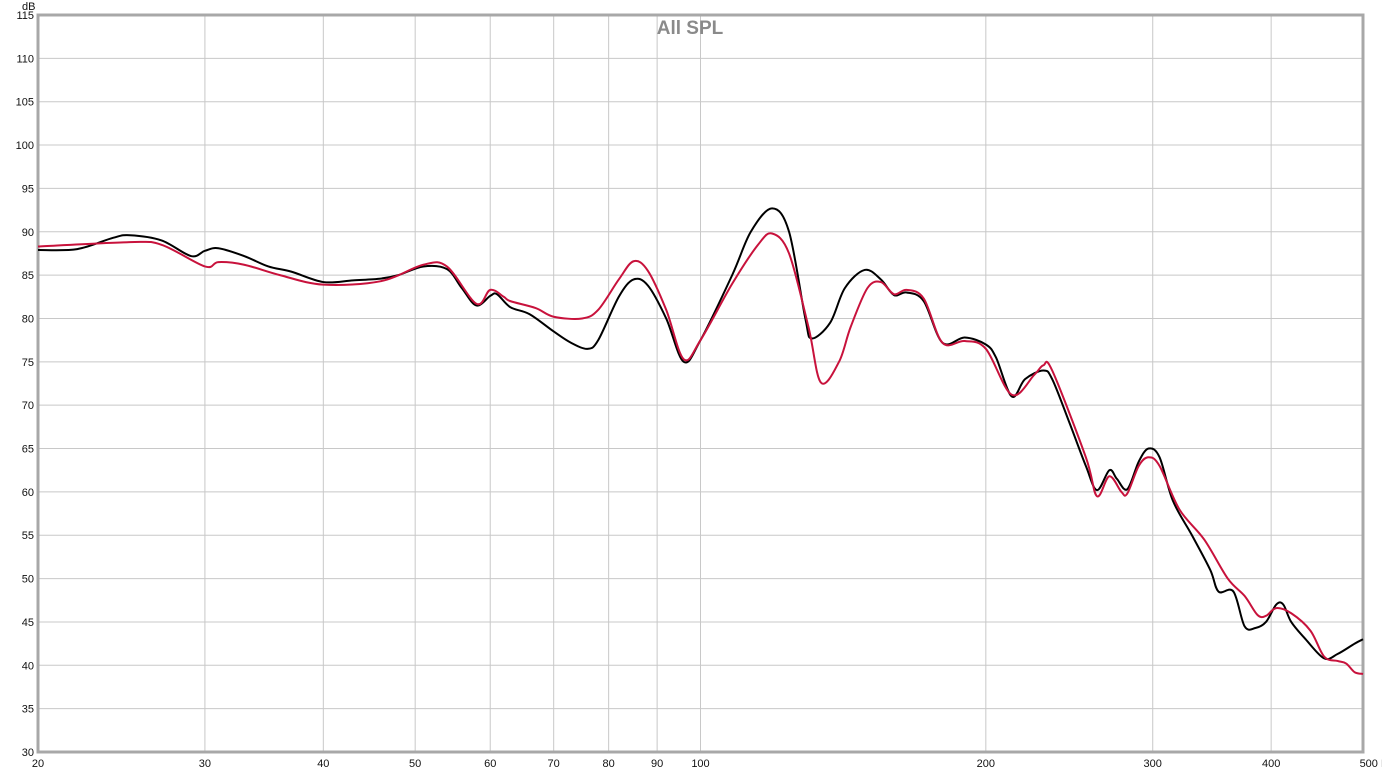 Image resolution: width=1382 pixels, height=773 pixels. I want to click on y-tick-label: 90, so click(28, 233).